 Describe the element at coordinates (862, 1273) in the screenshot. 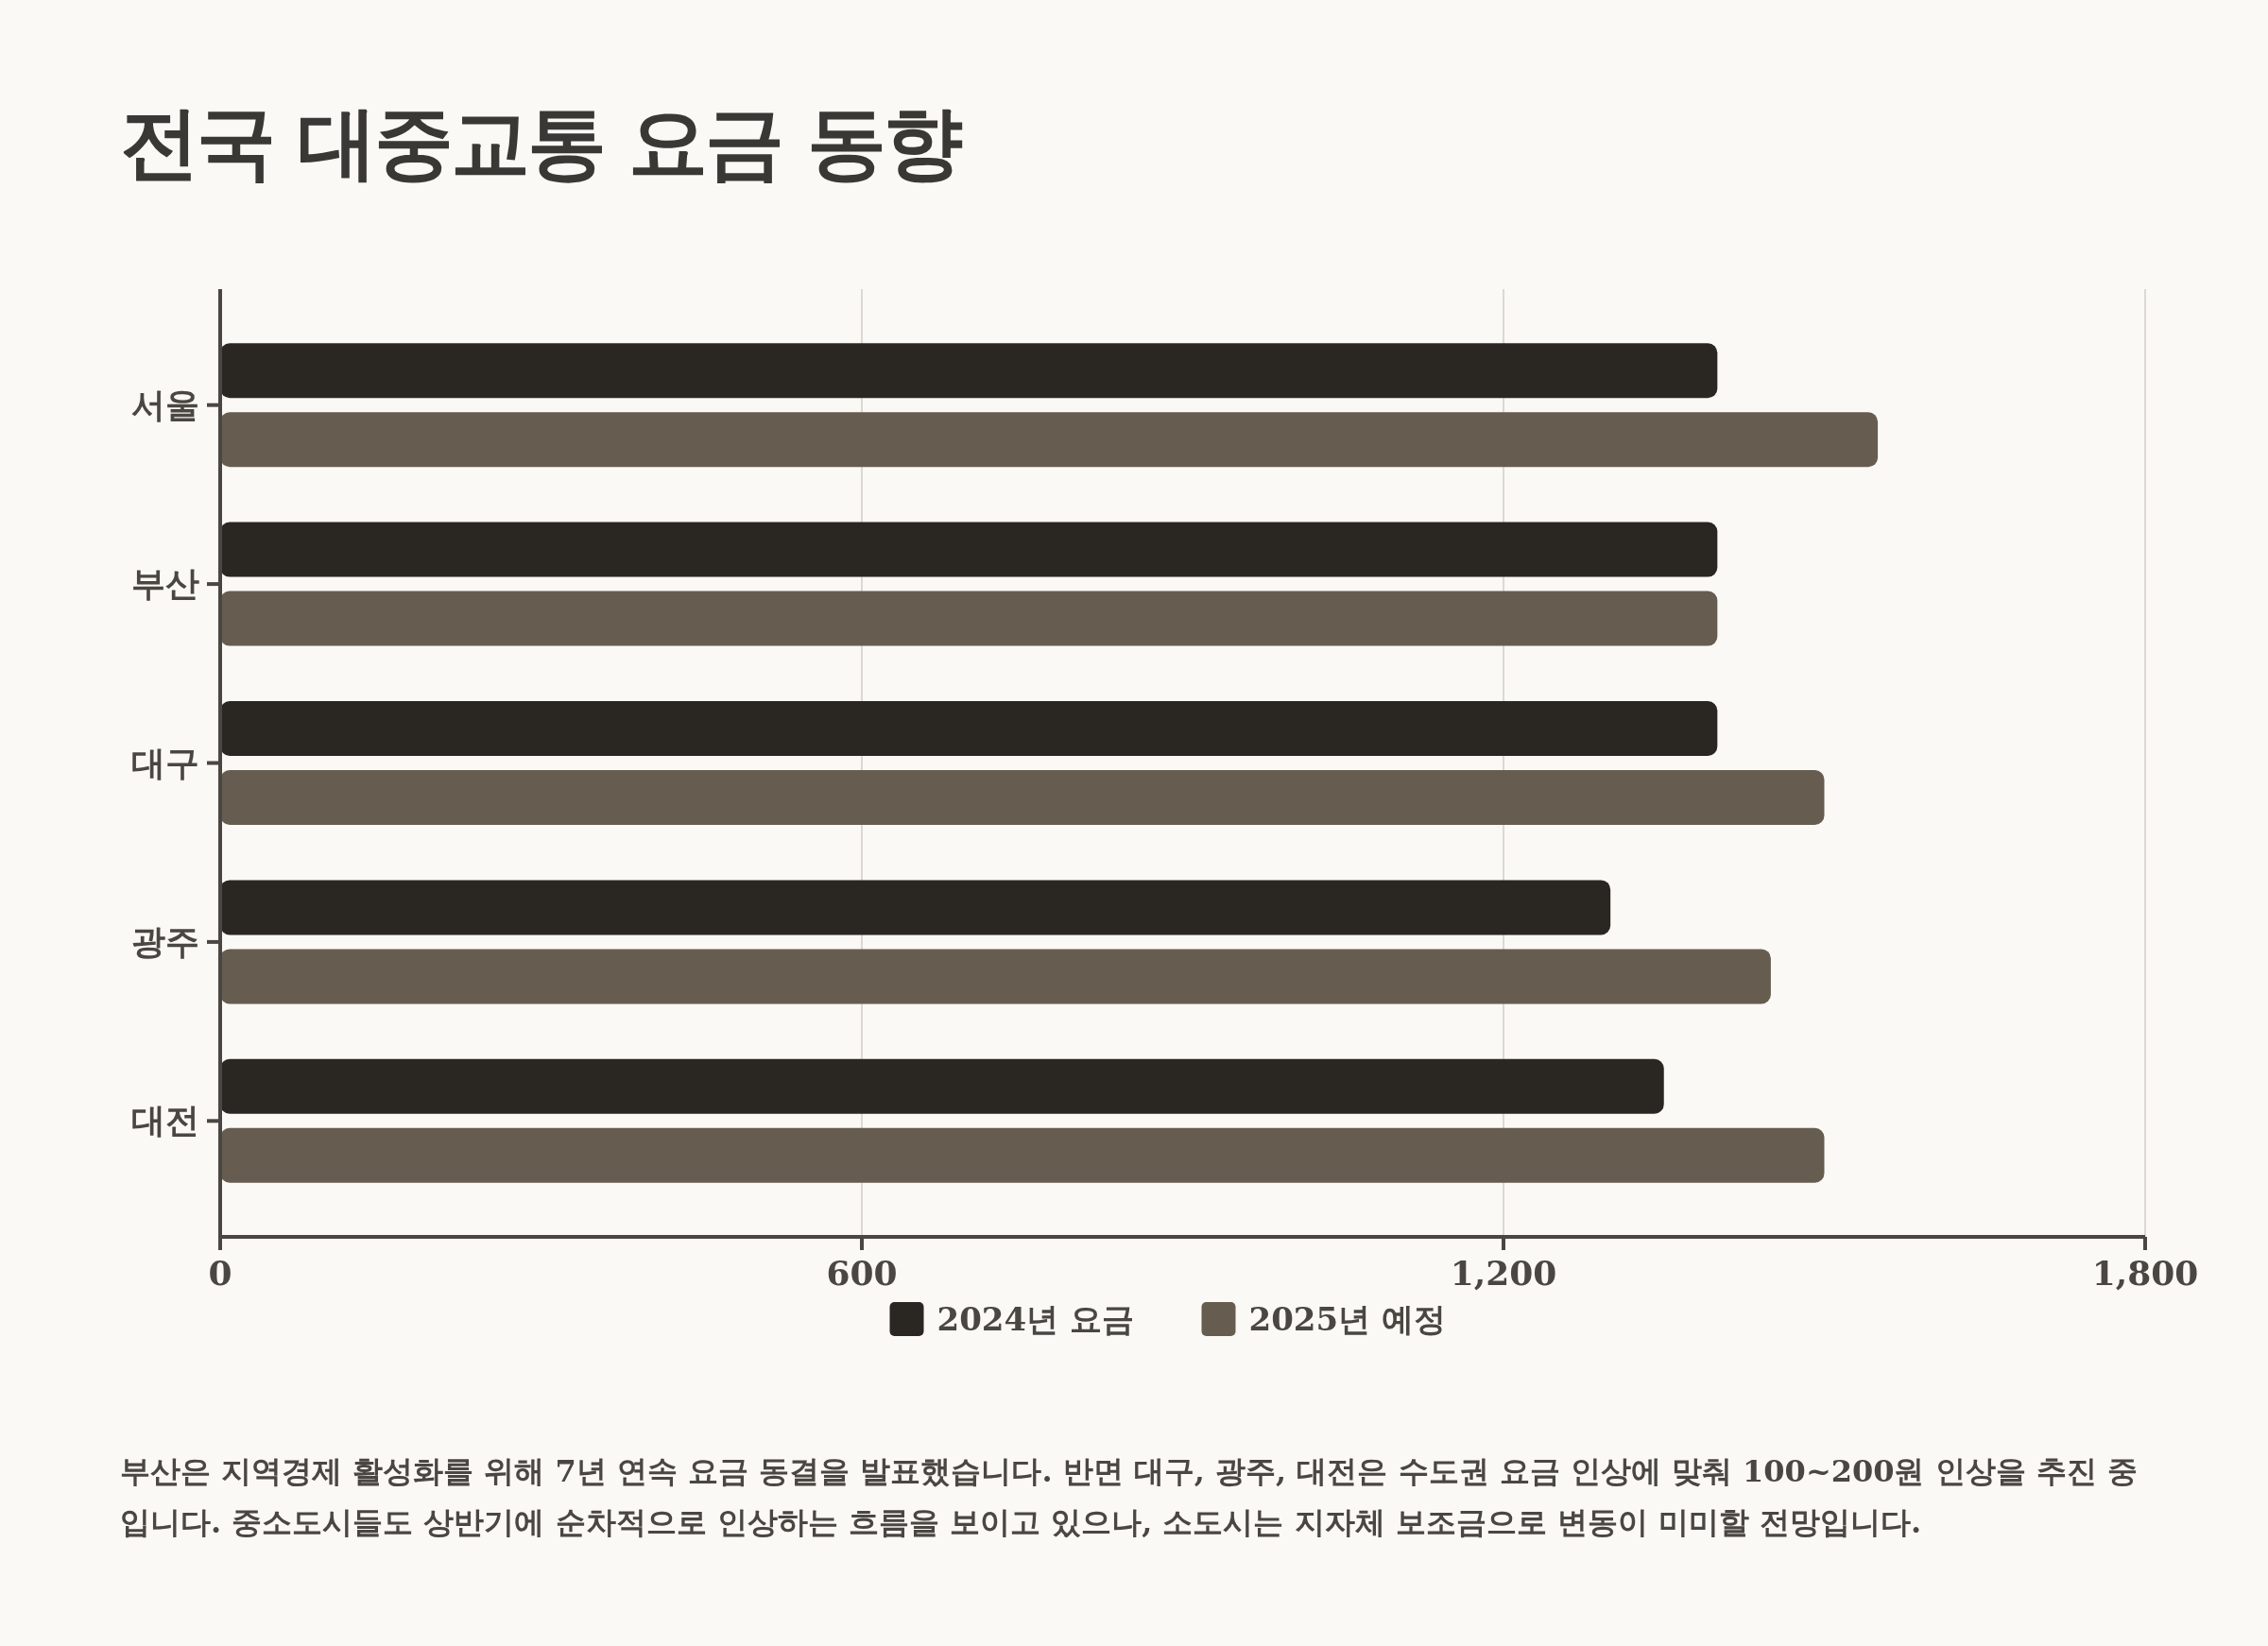

I see `x-tick-label: 600` at that location.